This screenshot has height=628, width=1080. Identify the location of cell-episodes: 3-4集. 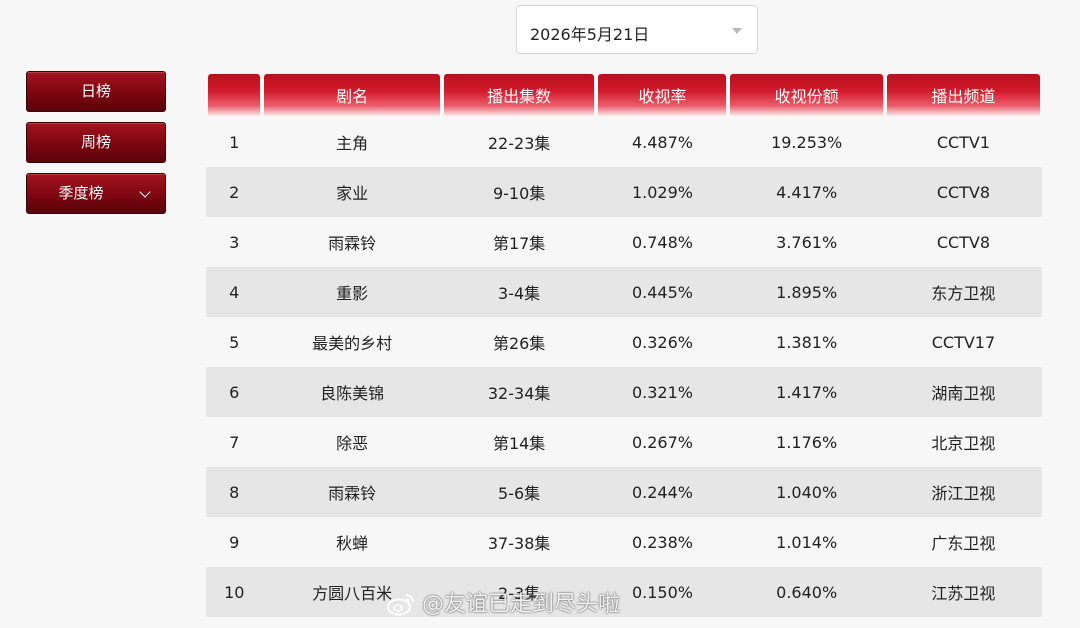
(519, 292).